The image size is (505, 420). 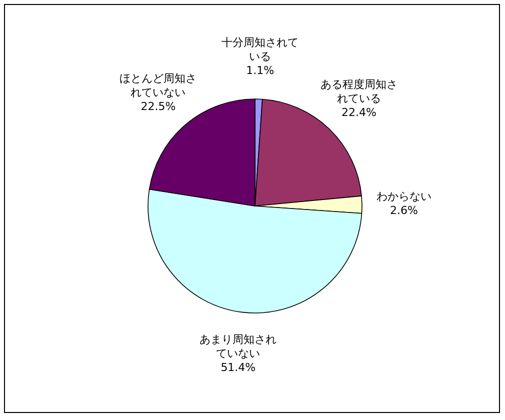 I want to click on data-label: 1.1%, so click(x=260, y=71).